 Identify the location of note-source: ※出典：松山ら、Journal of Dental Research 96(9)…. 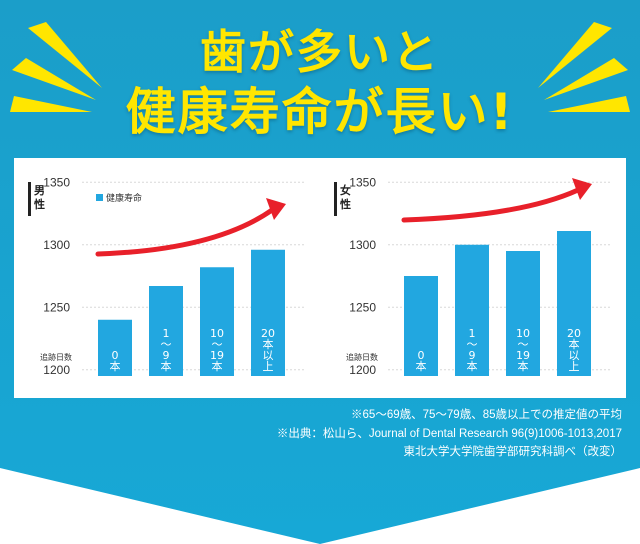
(449, 434).